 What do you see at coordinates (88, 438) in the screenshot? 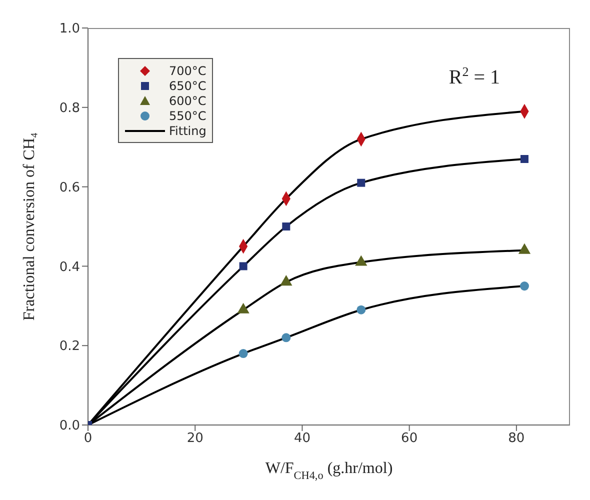
I see `x-tick-label: 0` at bounding box center [88, 438].